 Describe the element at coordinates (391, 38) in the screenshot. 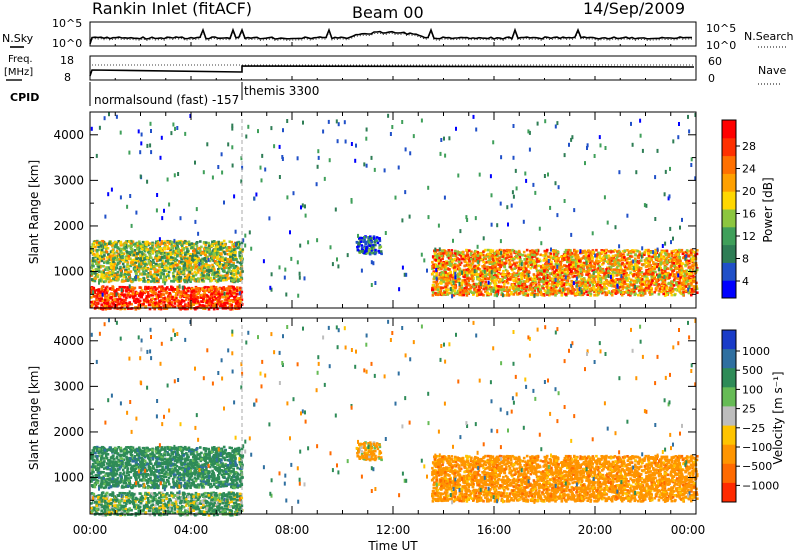

I see `nsearch-trace` at that location.